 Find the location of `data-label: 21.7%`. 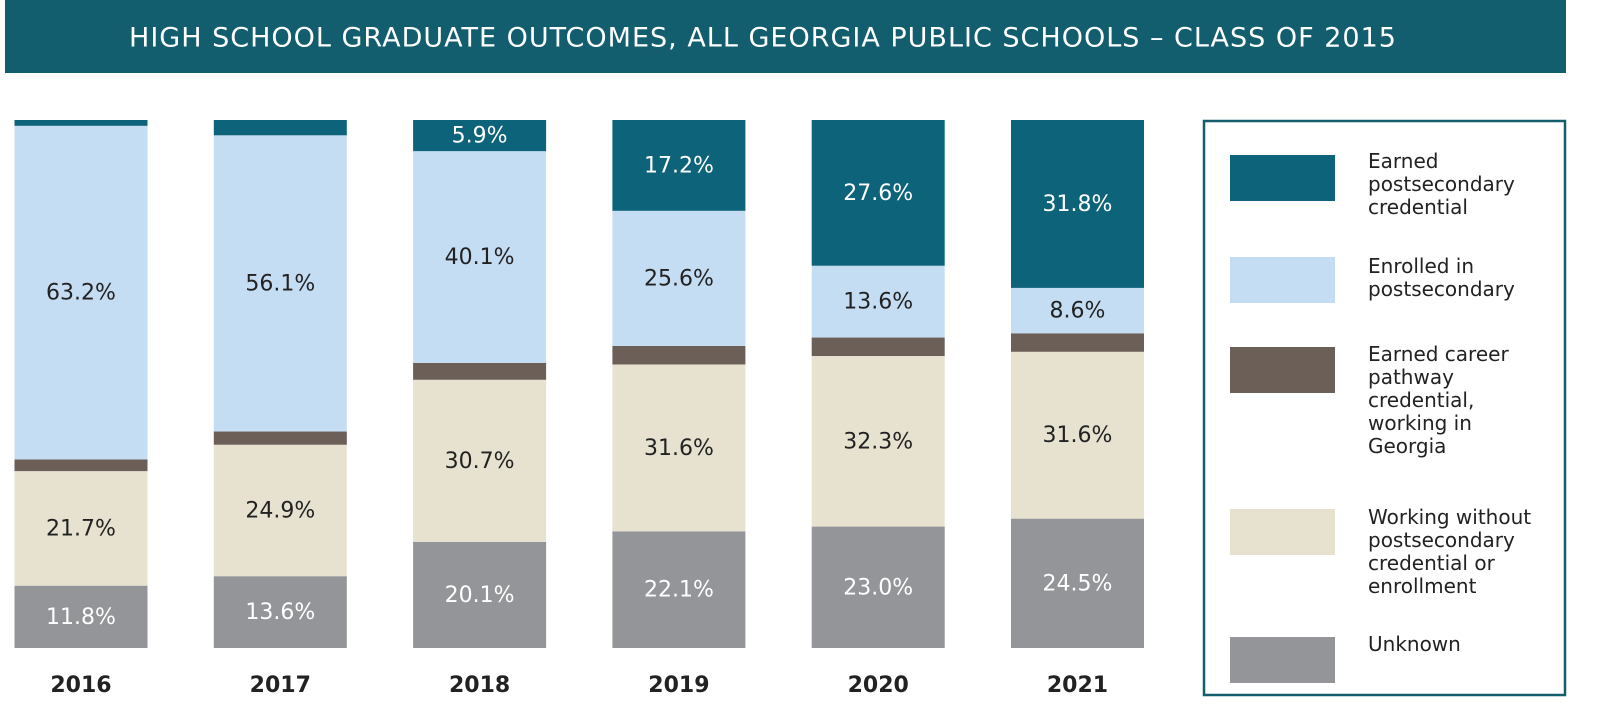

data-label: 21.7% is located at coordinates (81, 528).